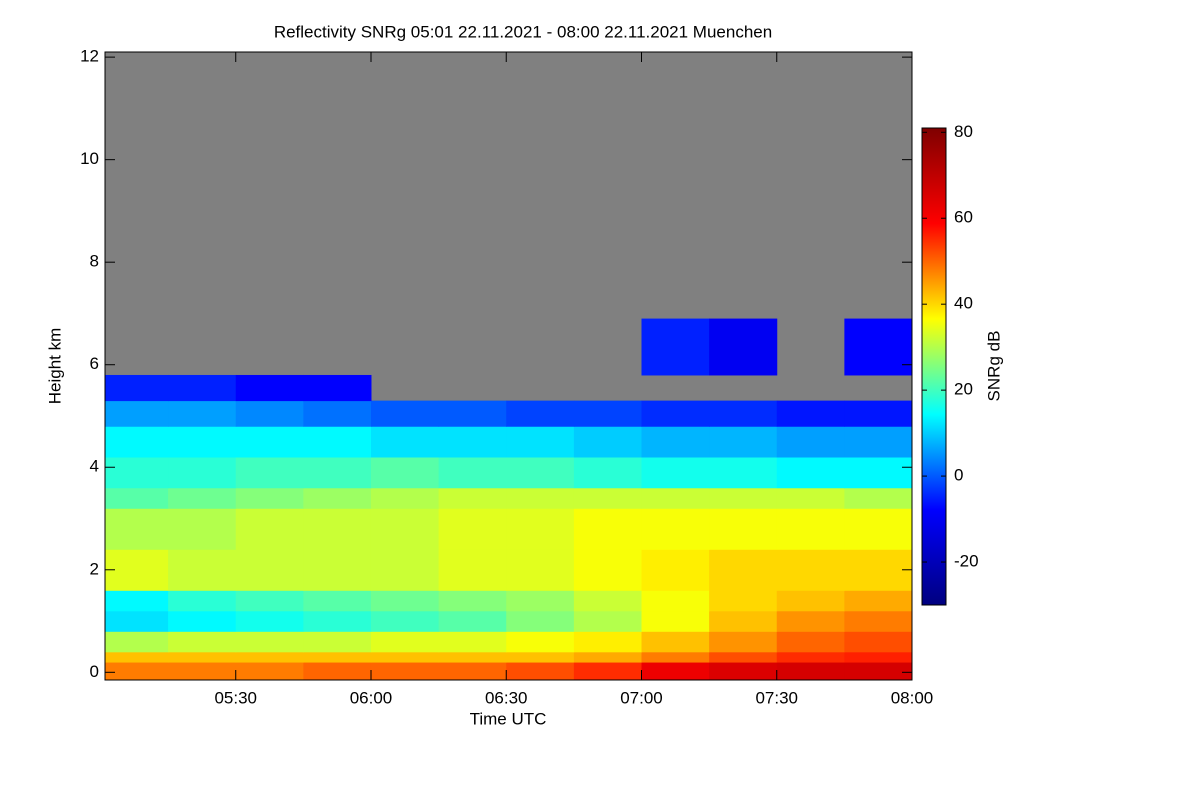 The image size is (1200, 800). I want to click on y-tick-label: 10, so click(89, 158).